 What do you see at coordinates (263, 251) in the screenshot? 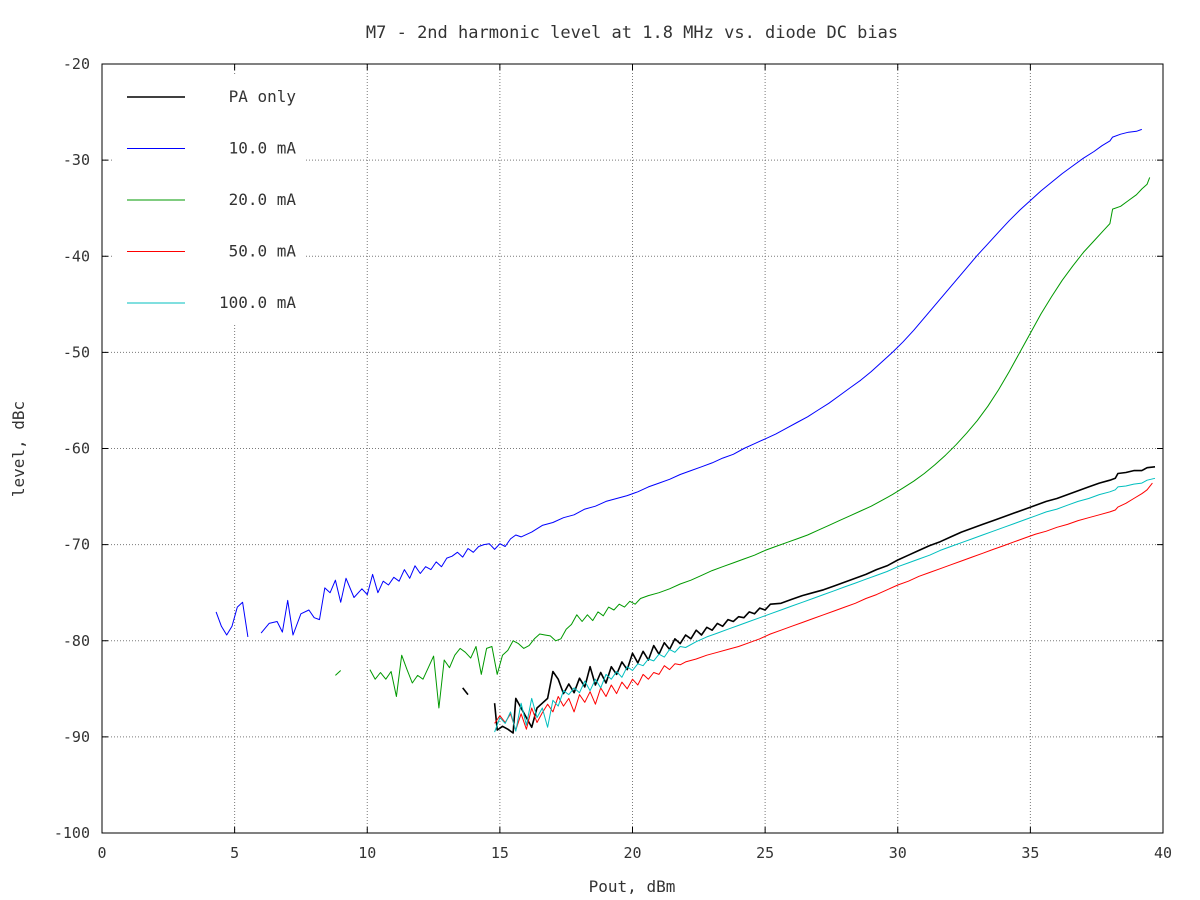
I see `legend-label: 50.0 mA` at bounding box center [263, 251].